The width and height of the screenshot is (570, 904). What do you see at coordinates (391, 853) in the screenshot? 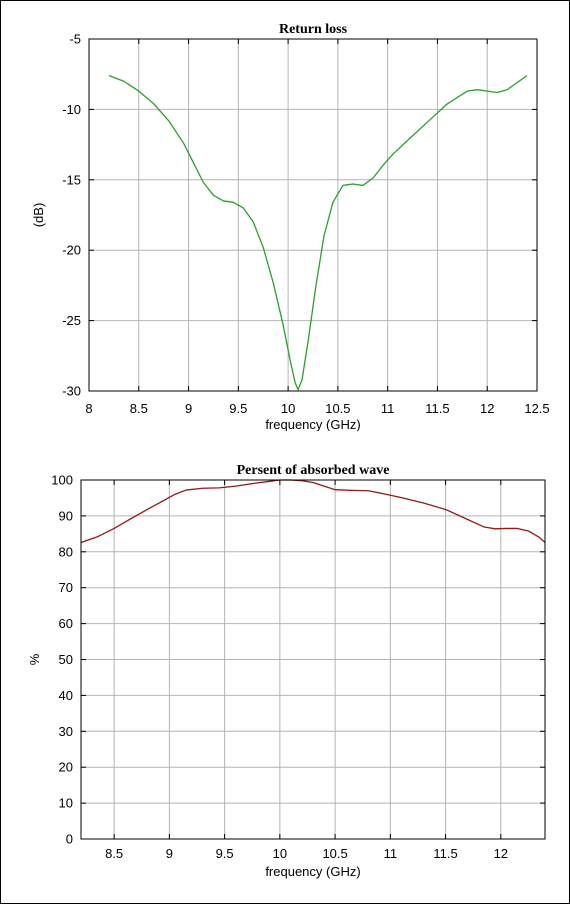
I see `chart2-x-tick-label: 11` at bounding box center [391, 853].